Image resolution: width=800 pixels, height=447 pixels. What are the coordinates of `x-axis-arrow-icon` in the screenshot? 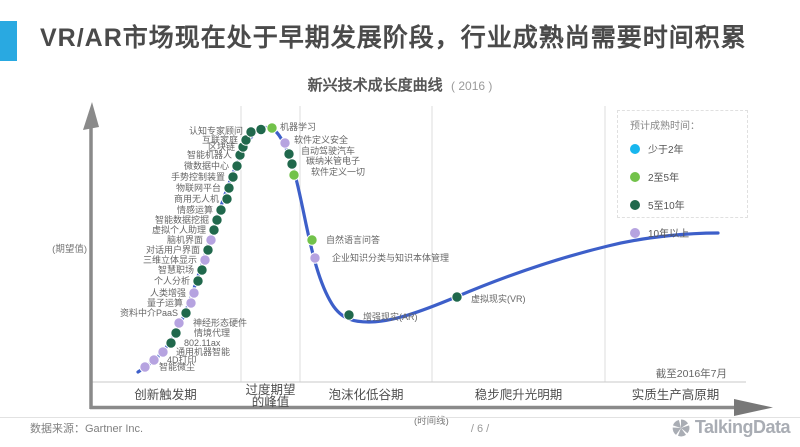 It's located at (753, 407).